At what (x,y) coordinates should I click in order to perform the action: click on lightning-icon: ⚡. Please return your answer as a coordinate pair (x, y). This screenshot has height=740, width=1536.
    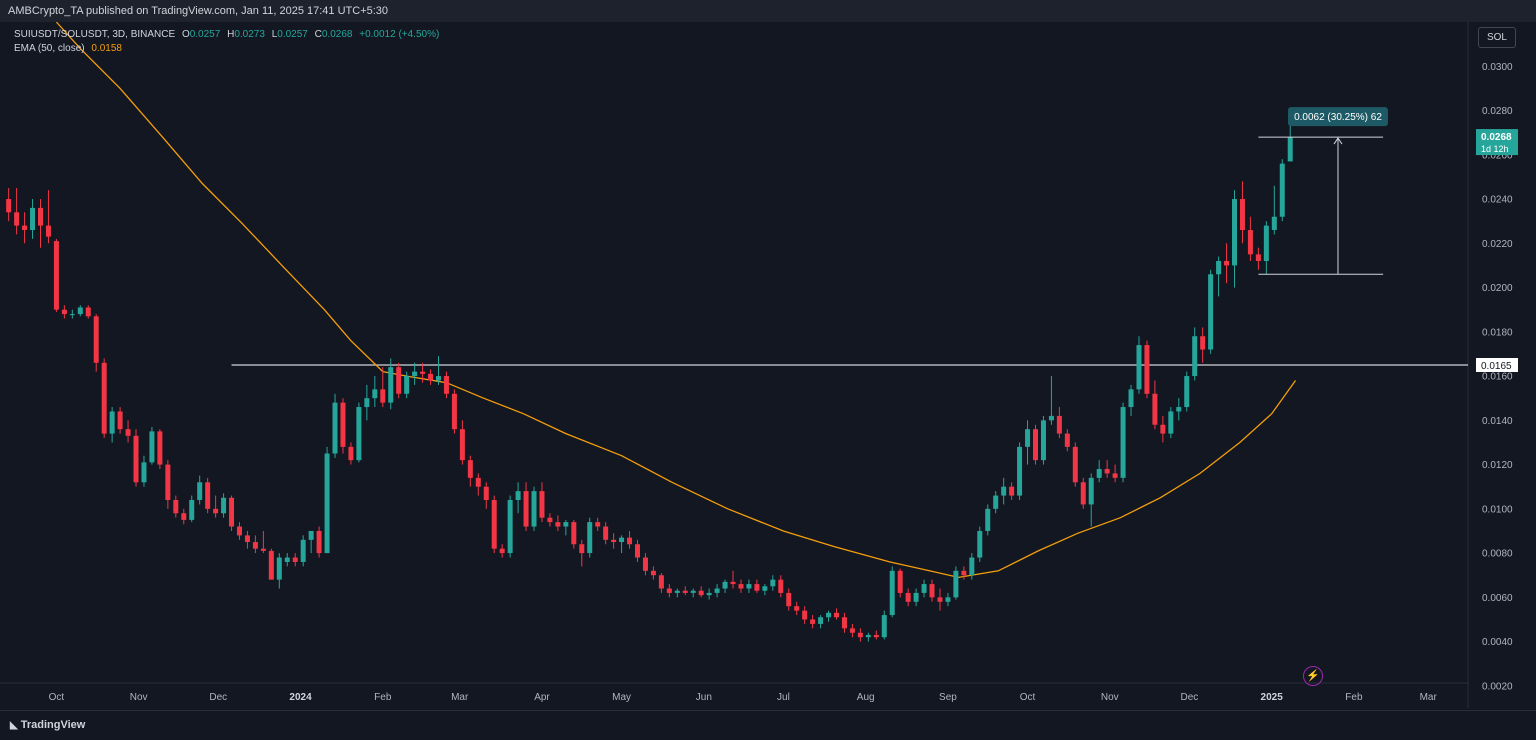
    Looking at the image, I should click on (1313, 676).